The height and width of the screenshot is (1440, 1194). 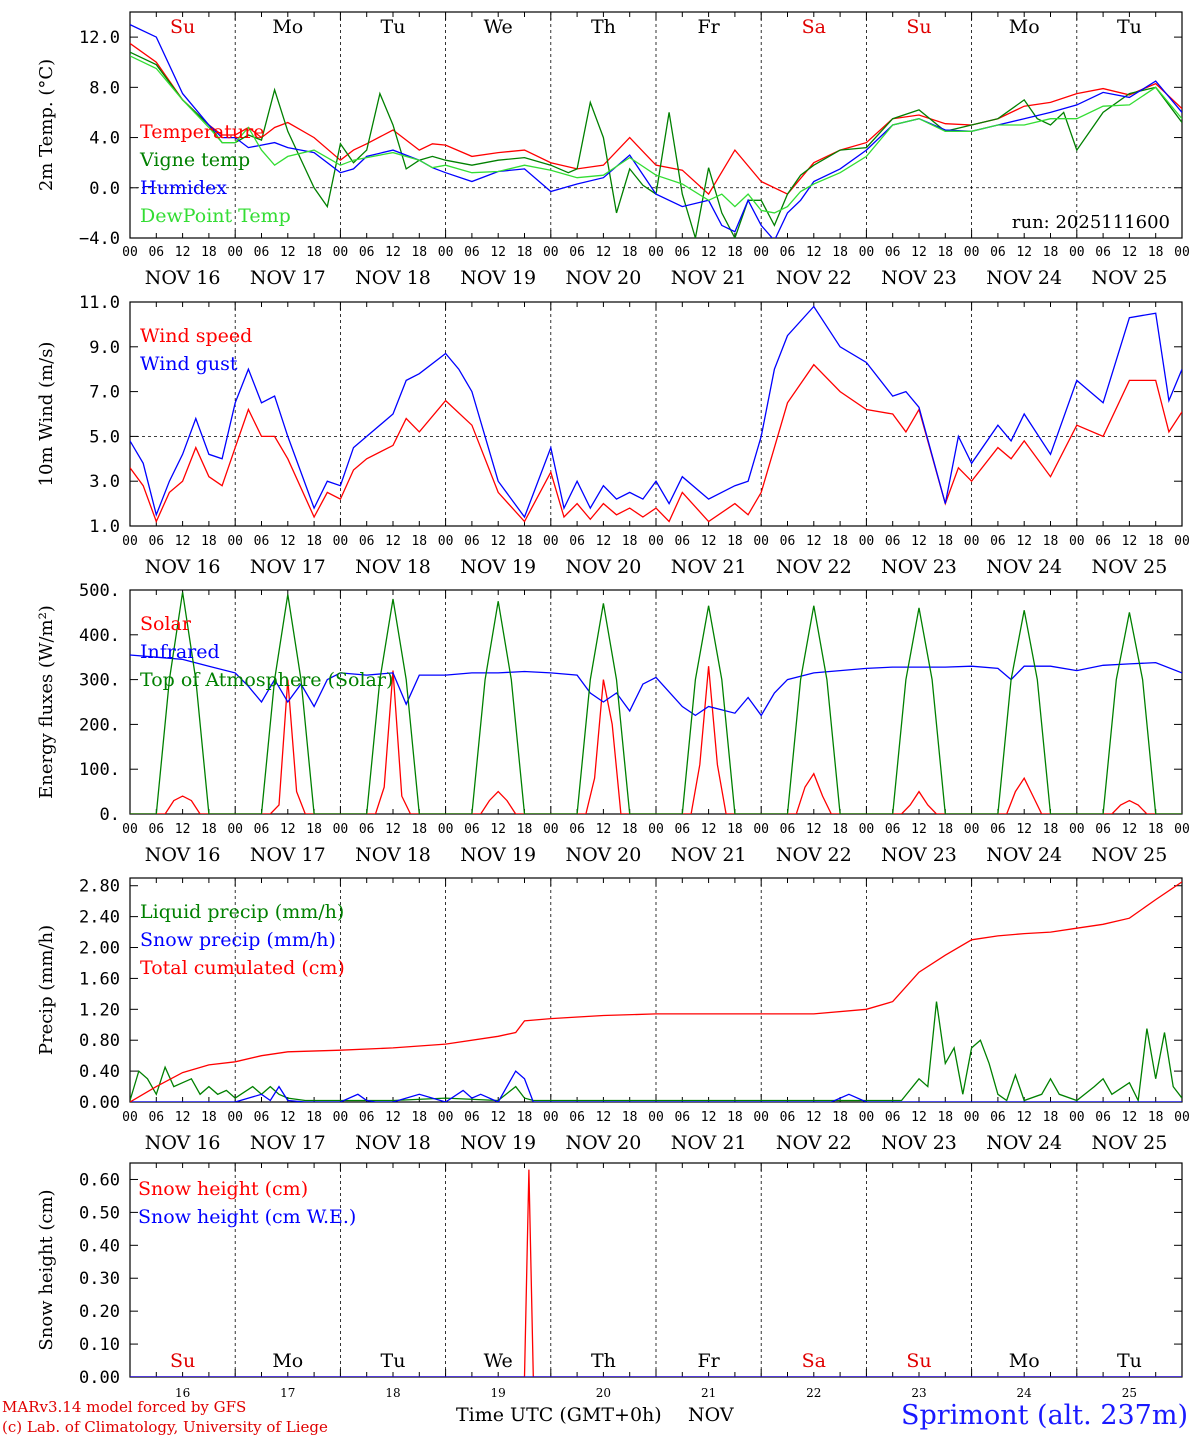 What do you see at coordinates (656, 1273) in the screenshot?
I see `series-line-snow-height-cm-` at bounding box center [656, 1273].